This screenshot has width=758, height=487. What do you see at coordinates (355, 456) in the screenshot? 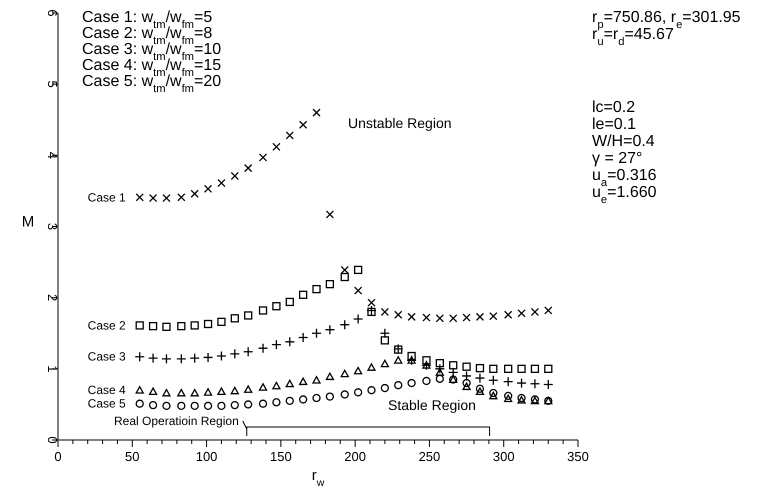
I see `x-tick-label: 200` at bounding box center [355, 456].